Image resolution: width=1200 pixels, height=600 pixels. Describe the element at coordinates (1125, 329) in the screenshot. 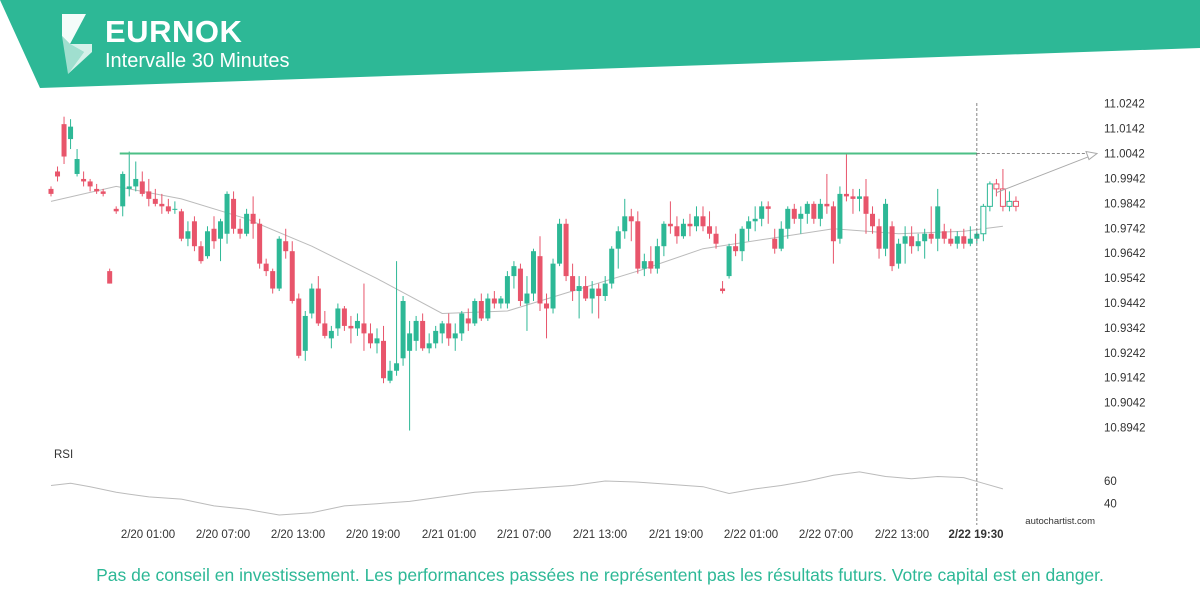

I see `price-axis-label: 10.9342` at that location.